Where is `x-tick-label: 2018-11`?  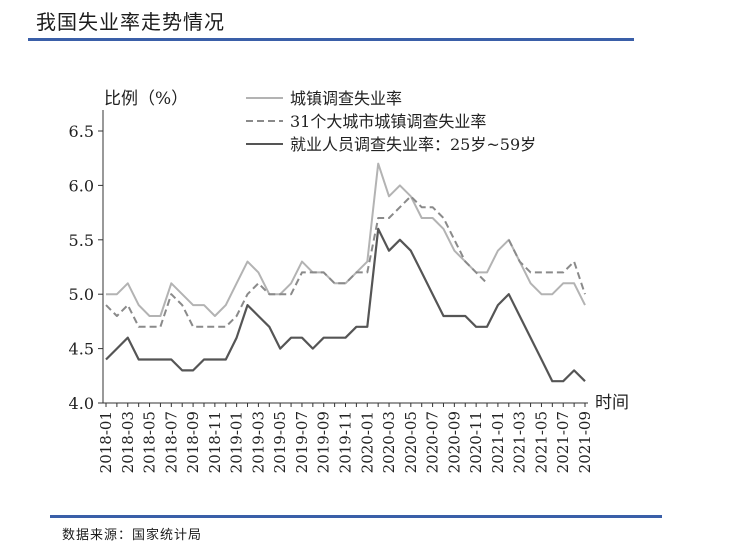 x-tick-label: 2018-11 is located at coordinates (215, 442).